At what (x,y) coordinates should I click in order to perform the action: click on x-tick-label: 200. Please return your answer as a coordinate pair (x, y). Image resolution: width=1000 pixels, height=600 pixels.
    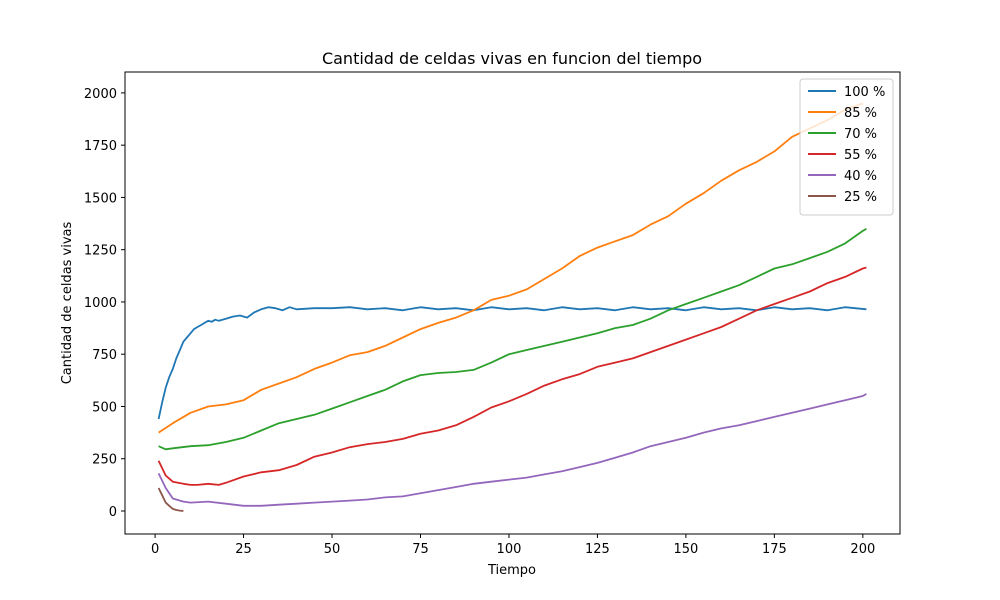
    Looking at the image, I should click on (862, 549).